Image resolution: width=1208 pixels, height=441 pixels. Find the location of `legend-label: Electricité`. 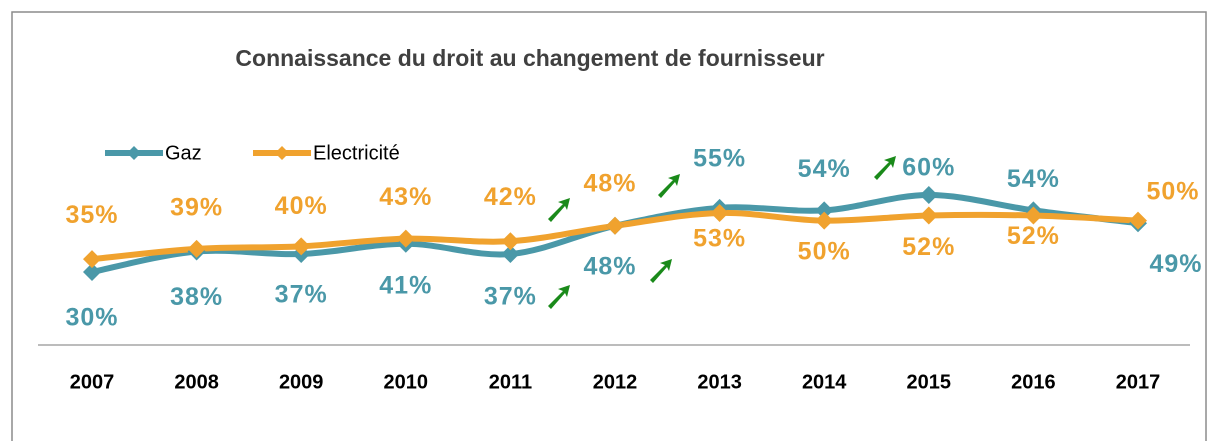

legend-label: Electricité is located at coordinates (356, 153).